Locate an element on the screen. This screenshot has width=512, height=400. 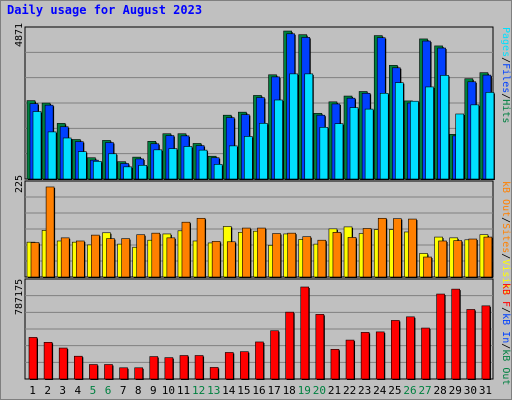
day-label-7: 7 is located at coordinates (123, 390).